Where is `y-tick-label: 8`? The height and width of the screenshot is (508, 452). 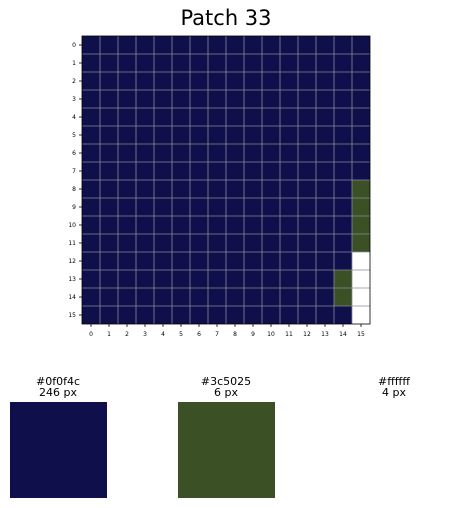
y-tick-label: 8 is located at coordinates (74, 189).